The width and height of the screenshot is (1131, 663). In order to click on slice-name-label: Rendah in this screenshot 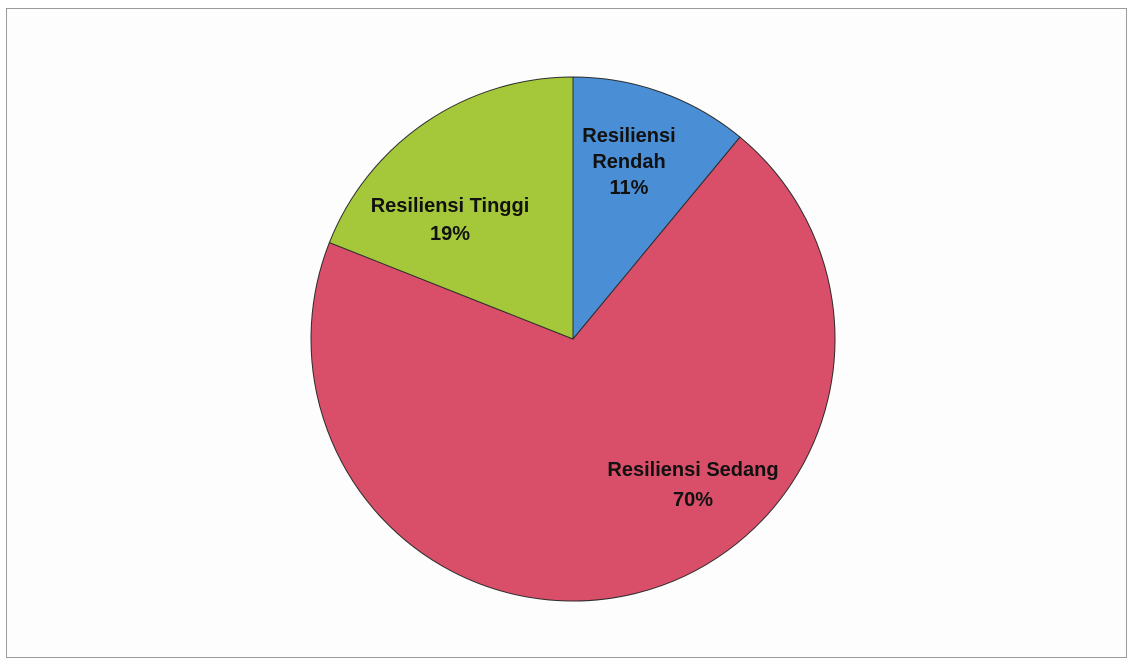, I will do `click(628, 162)`.